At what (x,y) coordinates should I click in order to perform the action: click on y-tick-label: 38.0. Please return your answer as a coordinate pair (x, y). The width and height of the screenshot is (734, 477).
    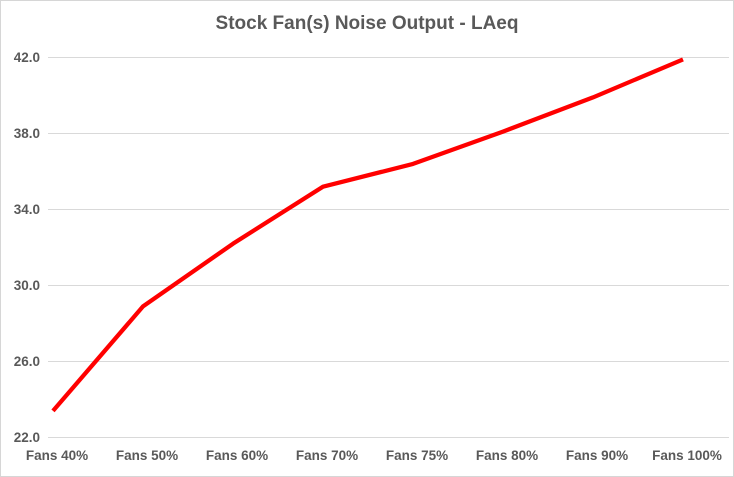
    Looking at the image, I should click on (27, 133).